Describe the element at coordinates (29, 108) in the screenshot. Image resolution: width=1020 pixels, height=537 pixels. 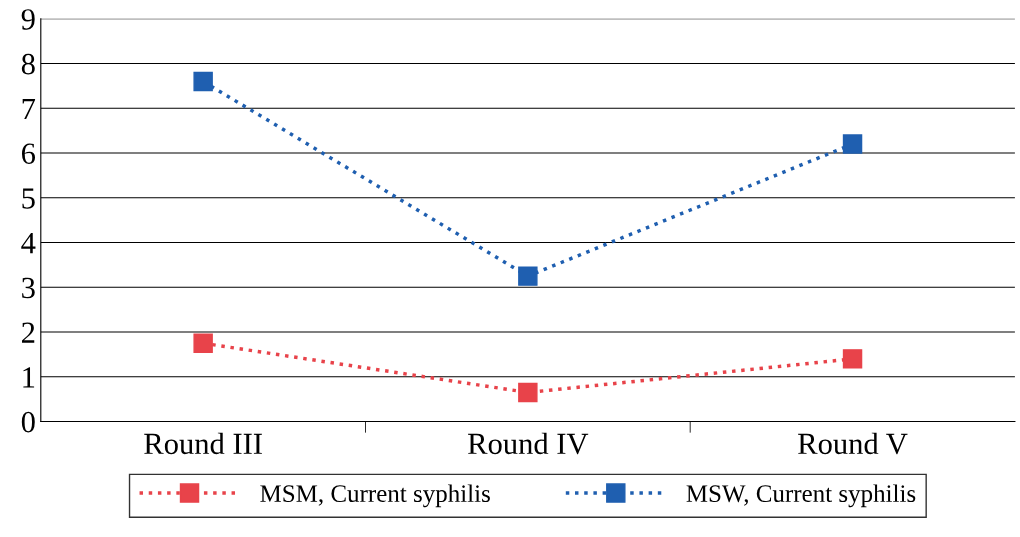
I see `y-tick-label: 7` at that location.